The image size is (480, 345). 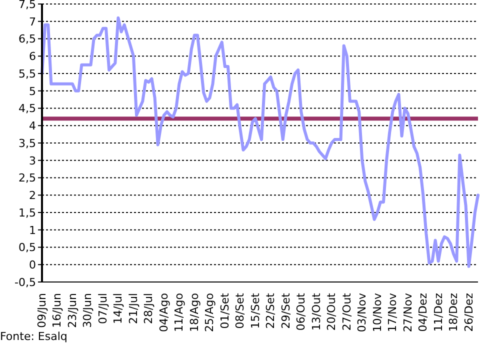 What do you see at coordinates (469, 312) in the screenshot?
I see `x-tick-label: 26/Dez` at bounding box center [469, 312].